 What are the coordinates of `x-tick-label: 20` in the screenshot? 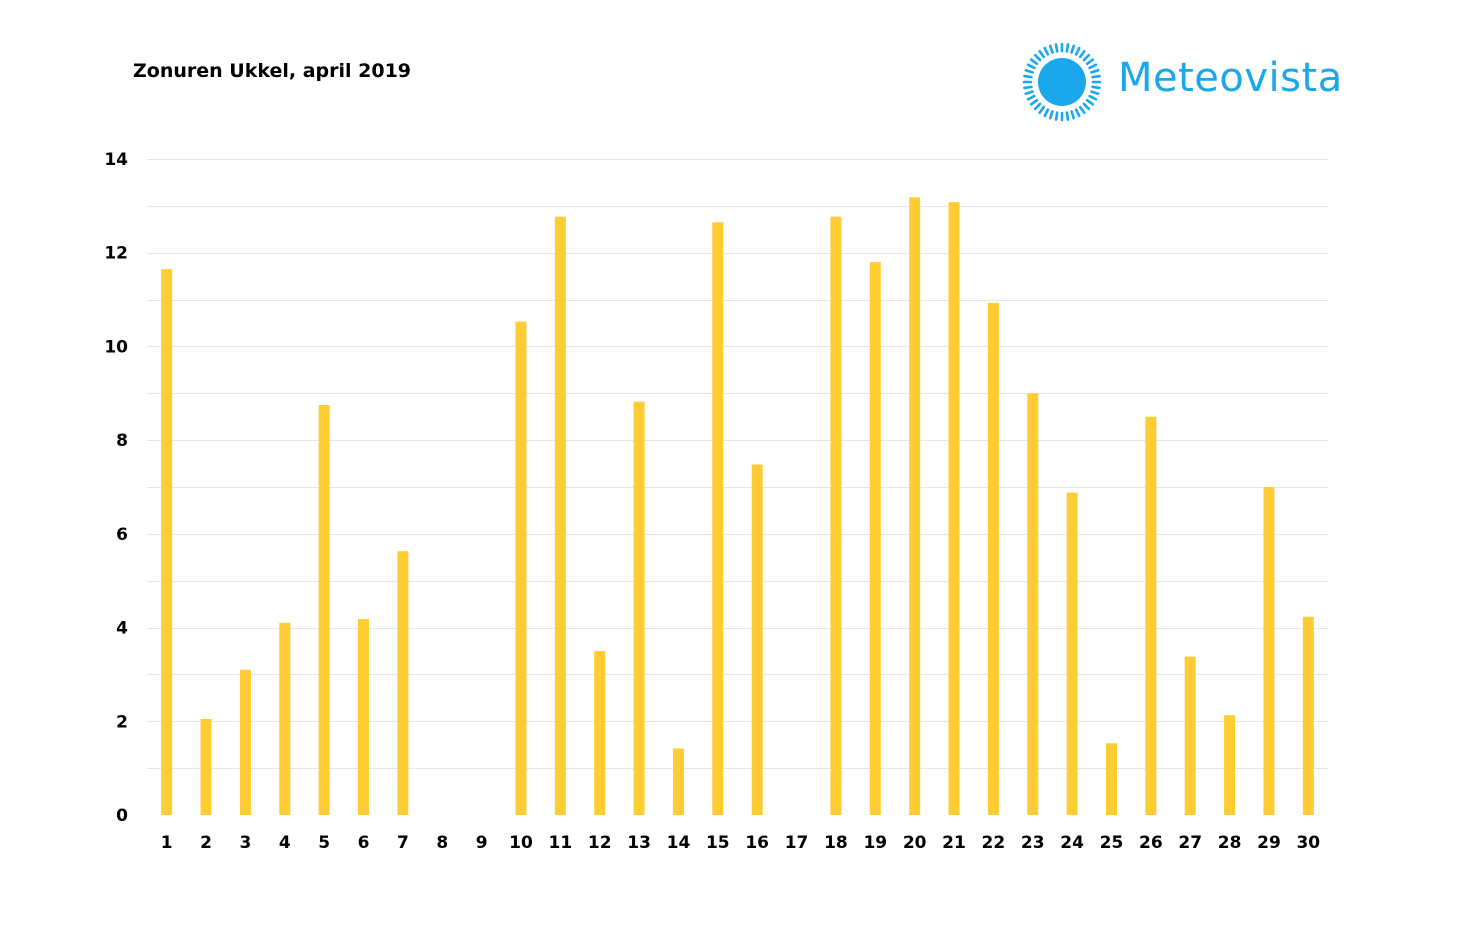 It's located at (915, 843).